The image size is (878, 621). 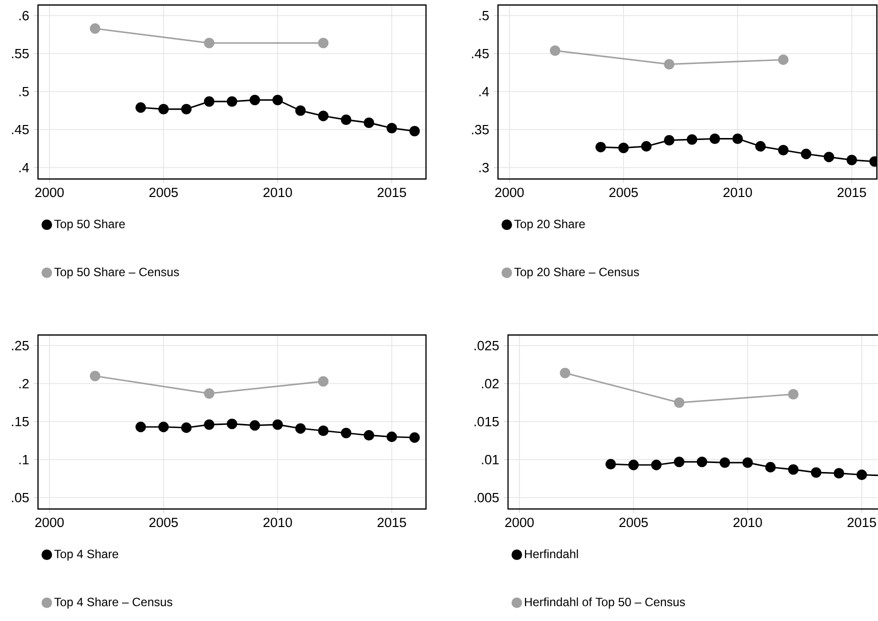 I want to click on y-tick-label: .01, so click(x=490, y=459).